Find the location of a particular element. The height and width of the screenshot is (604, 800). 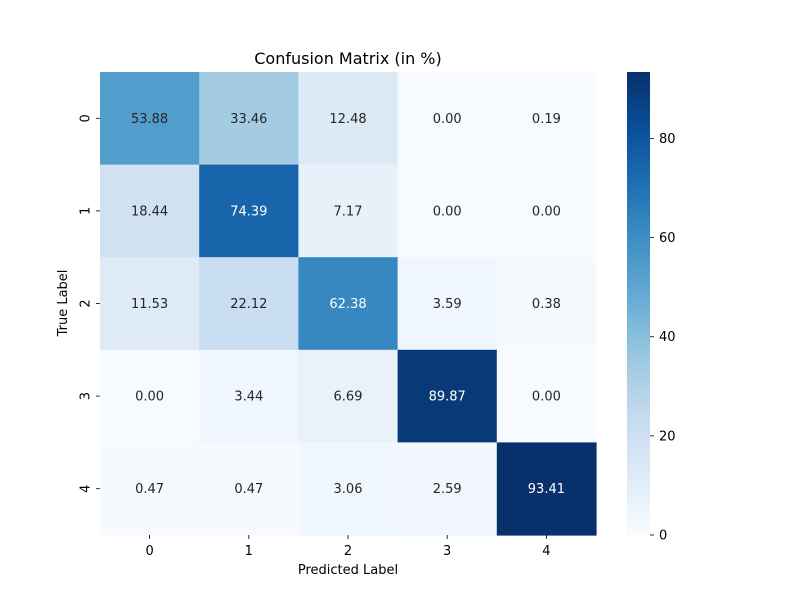

heatmap-cell-r4-c2 is located at coordinates (348, 489).